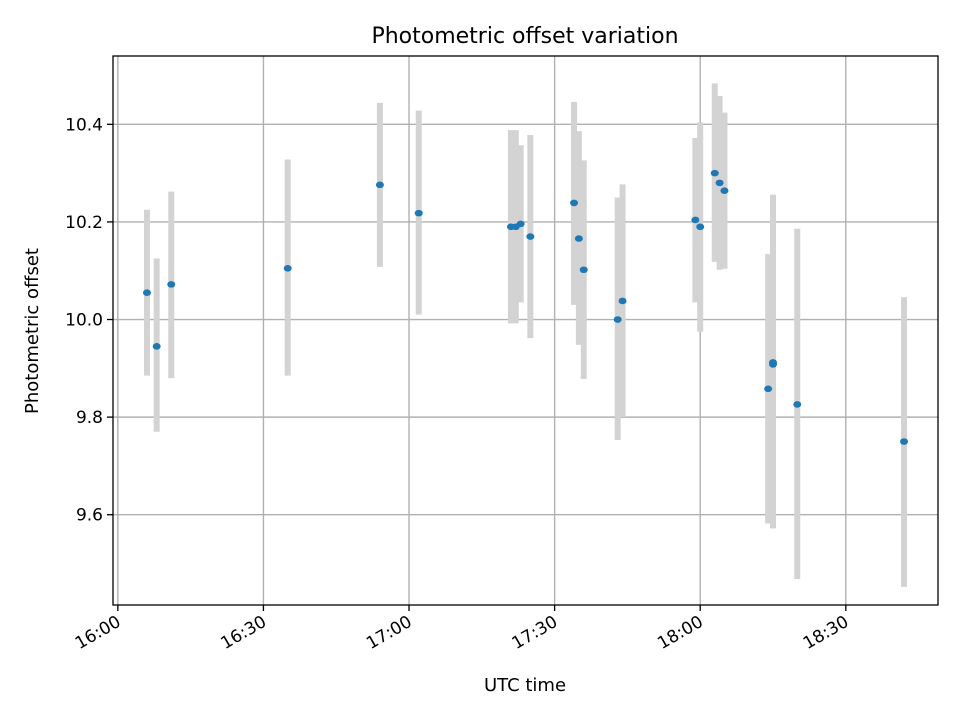 The height and width of the screenshot is (720, 960). I want to click on y-tick-label: 10.2, so click(84, 223).